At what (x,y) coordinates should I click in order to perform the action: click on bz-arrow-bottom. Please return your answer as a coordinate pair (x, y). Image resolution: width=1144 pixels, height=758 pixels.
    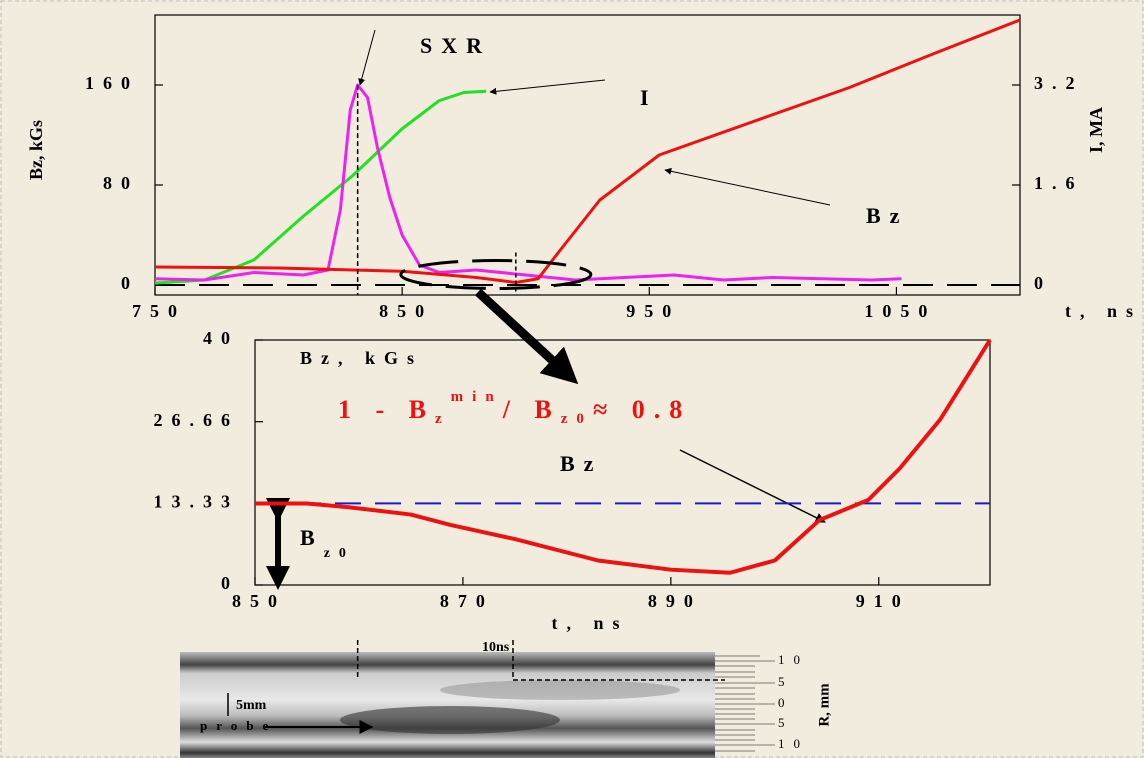
    Looking at the image, I should click on (752, 486).